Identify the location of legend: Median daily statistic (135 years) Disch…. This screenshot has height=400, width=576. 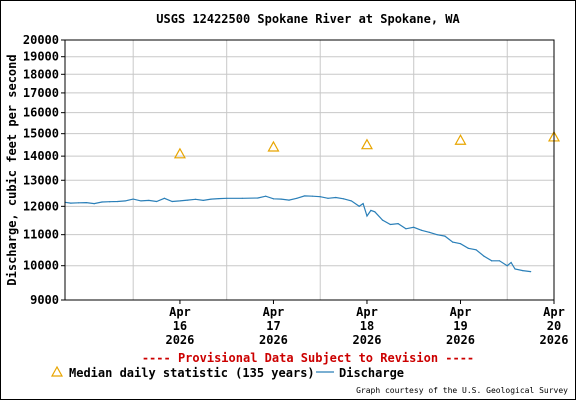
(227, 372).